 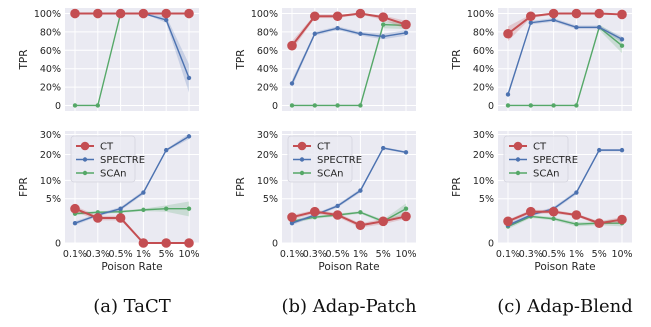 I want to click on panel-tpr-2: 0 20% 40% 60% 80% 100% TPR, so click(x=325, y=60).